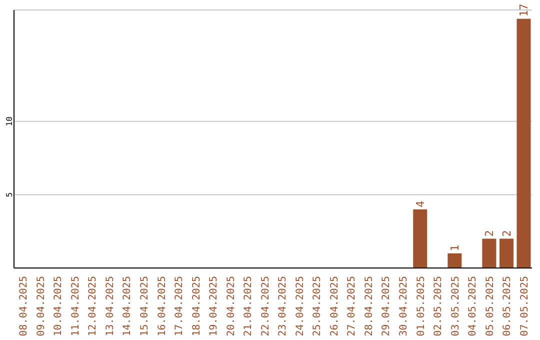  What do you see at coordinates (196, 306) in the screenshot?
I see `x-tick-label: 18.04.2025` at bounding box center [196, 306].